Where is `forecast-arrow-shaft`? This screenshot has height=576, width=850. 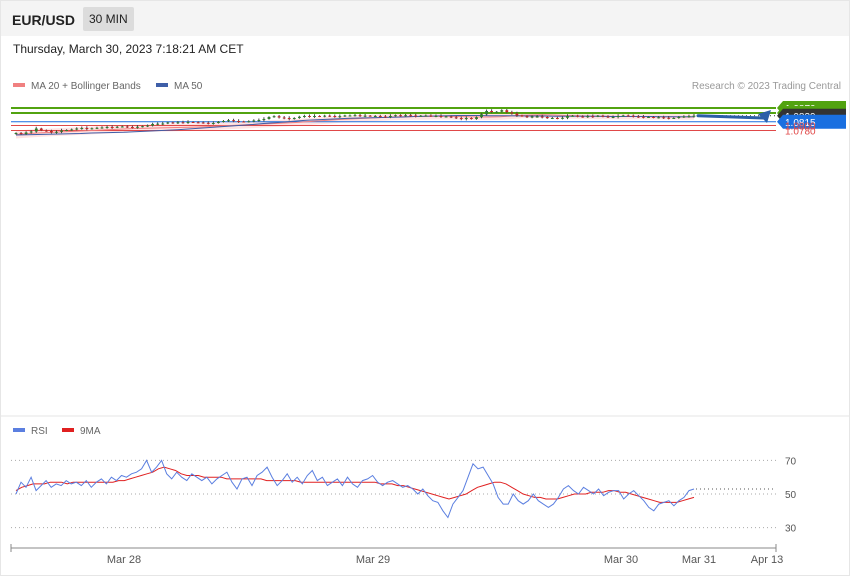
forecast-arrow-shaft is located at coordinates (730, 117).